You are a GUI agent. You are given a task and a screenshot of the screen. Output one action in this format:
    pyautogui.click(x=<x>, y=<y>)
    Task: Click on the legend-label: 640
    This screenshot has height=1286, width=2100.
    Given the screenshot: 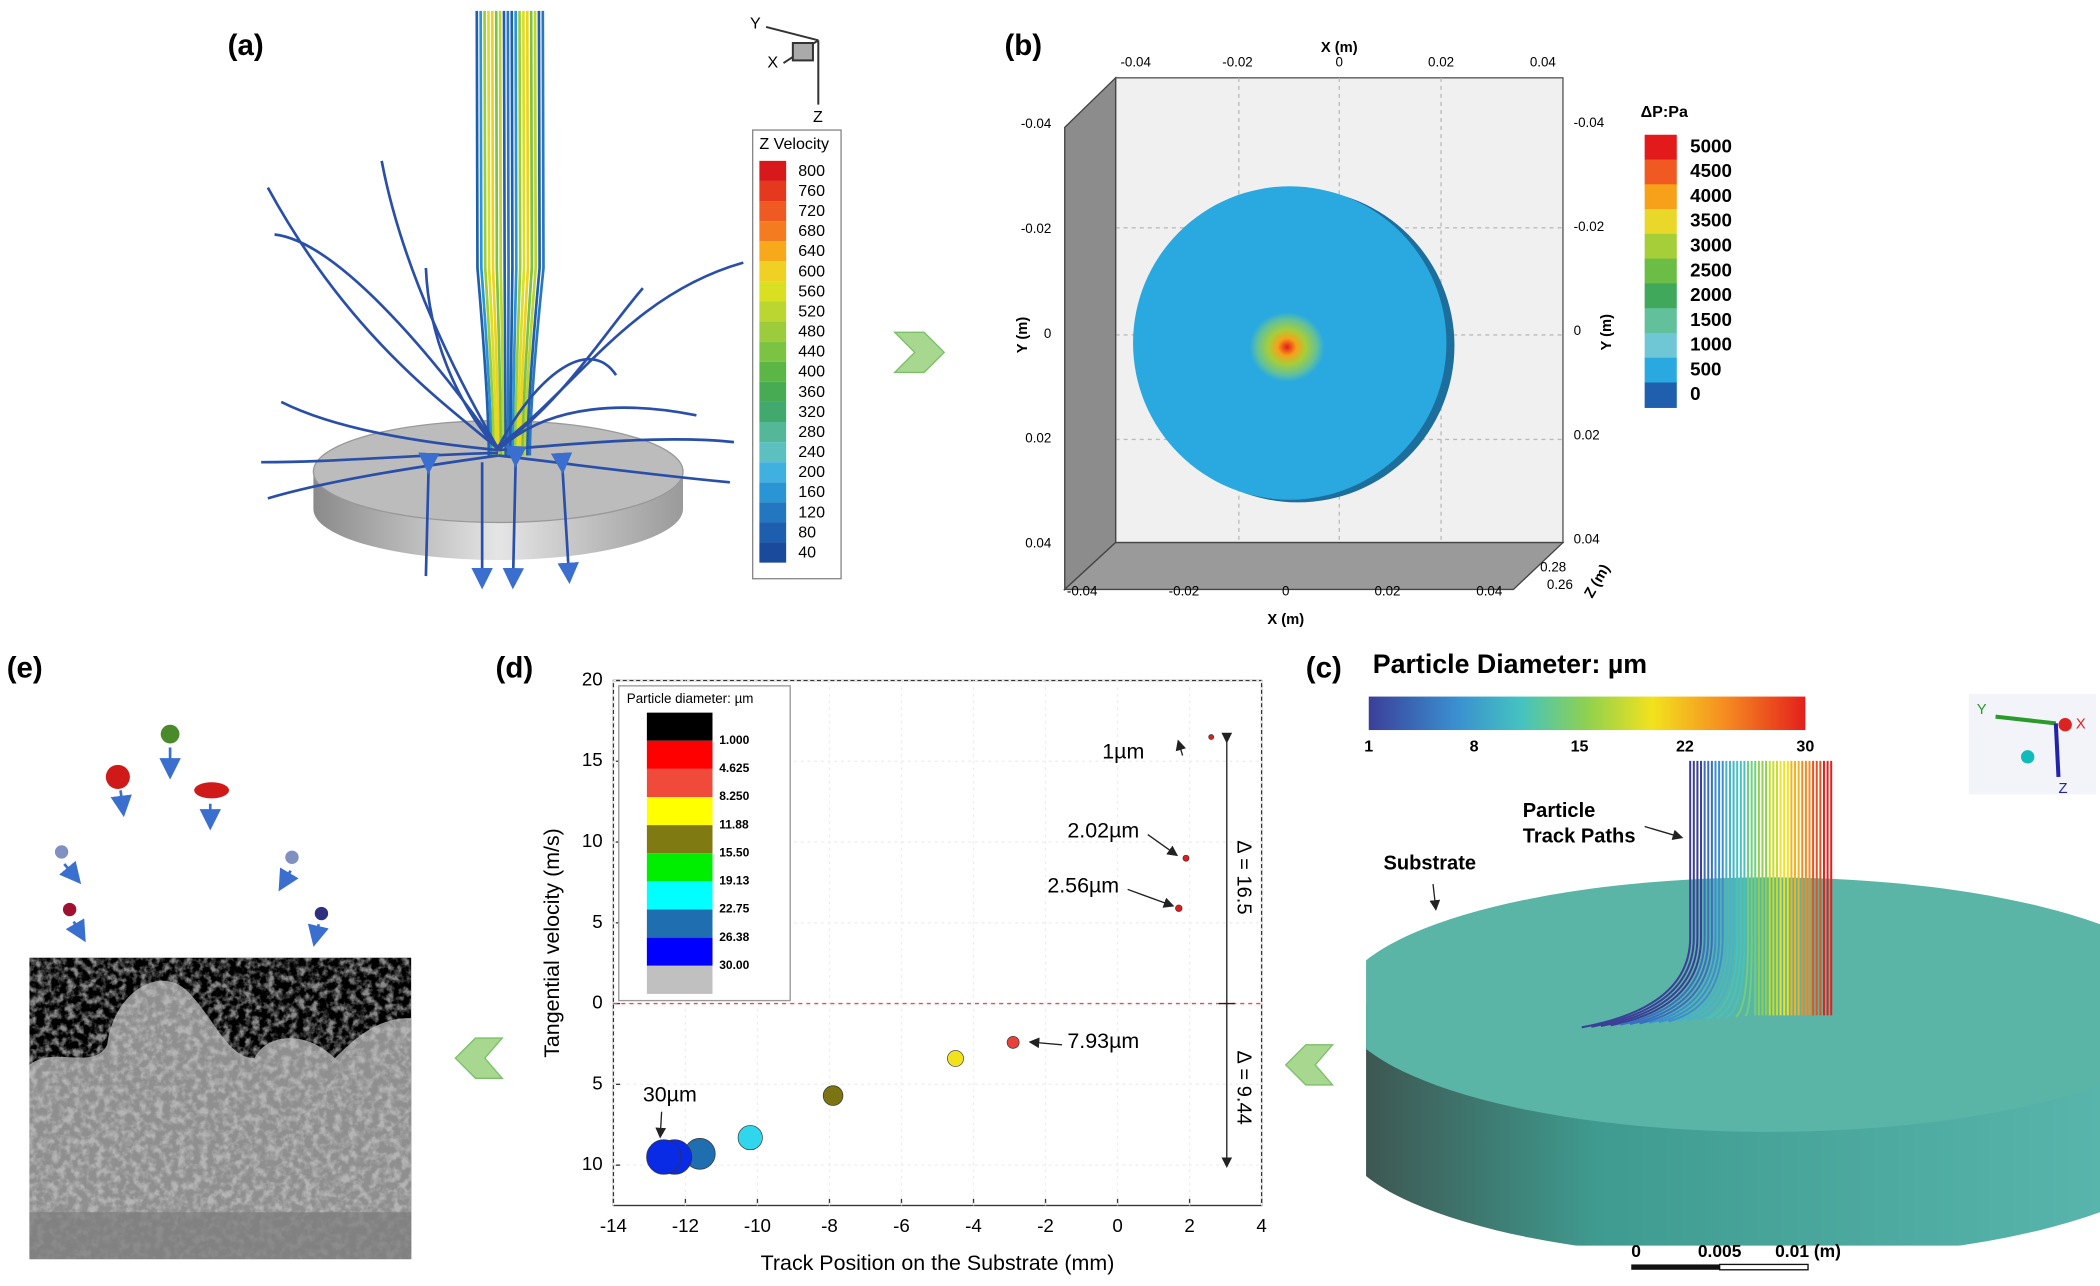 What is the action you would take?
    pyautogui.click(x=811, y=251)
    